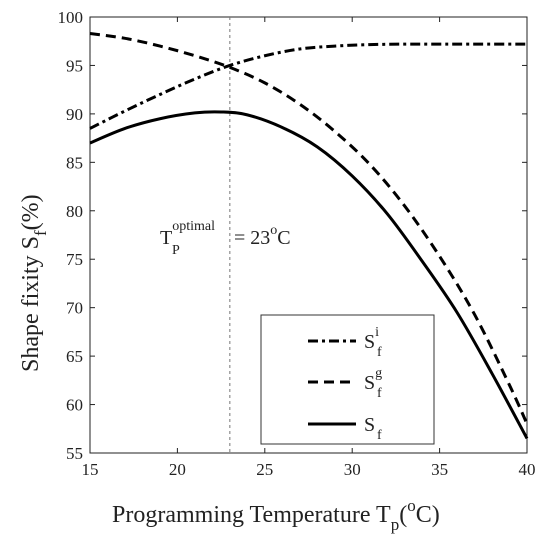 The width and height of the screenshot is (547, 550). What do you see at coordinates (283, 238) in the screenshot?
I see `annotation-unit: C` at bounding box center [283, 238].